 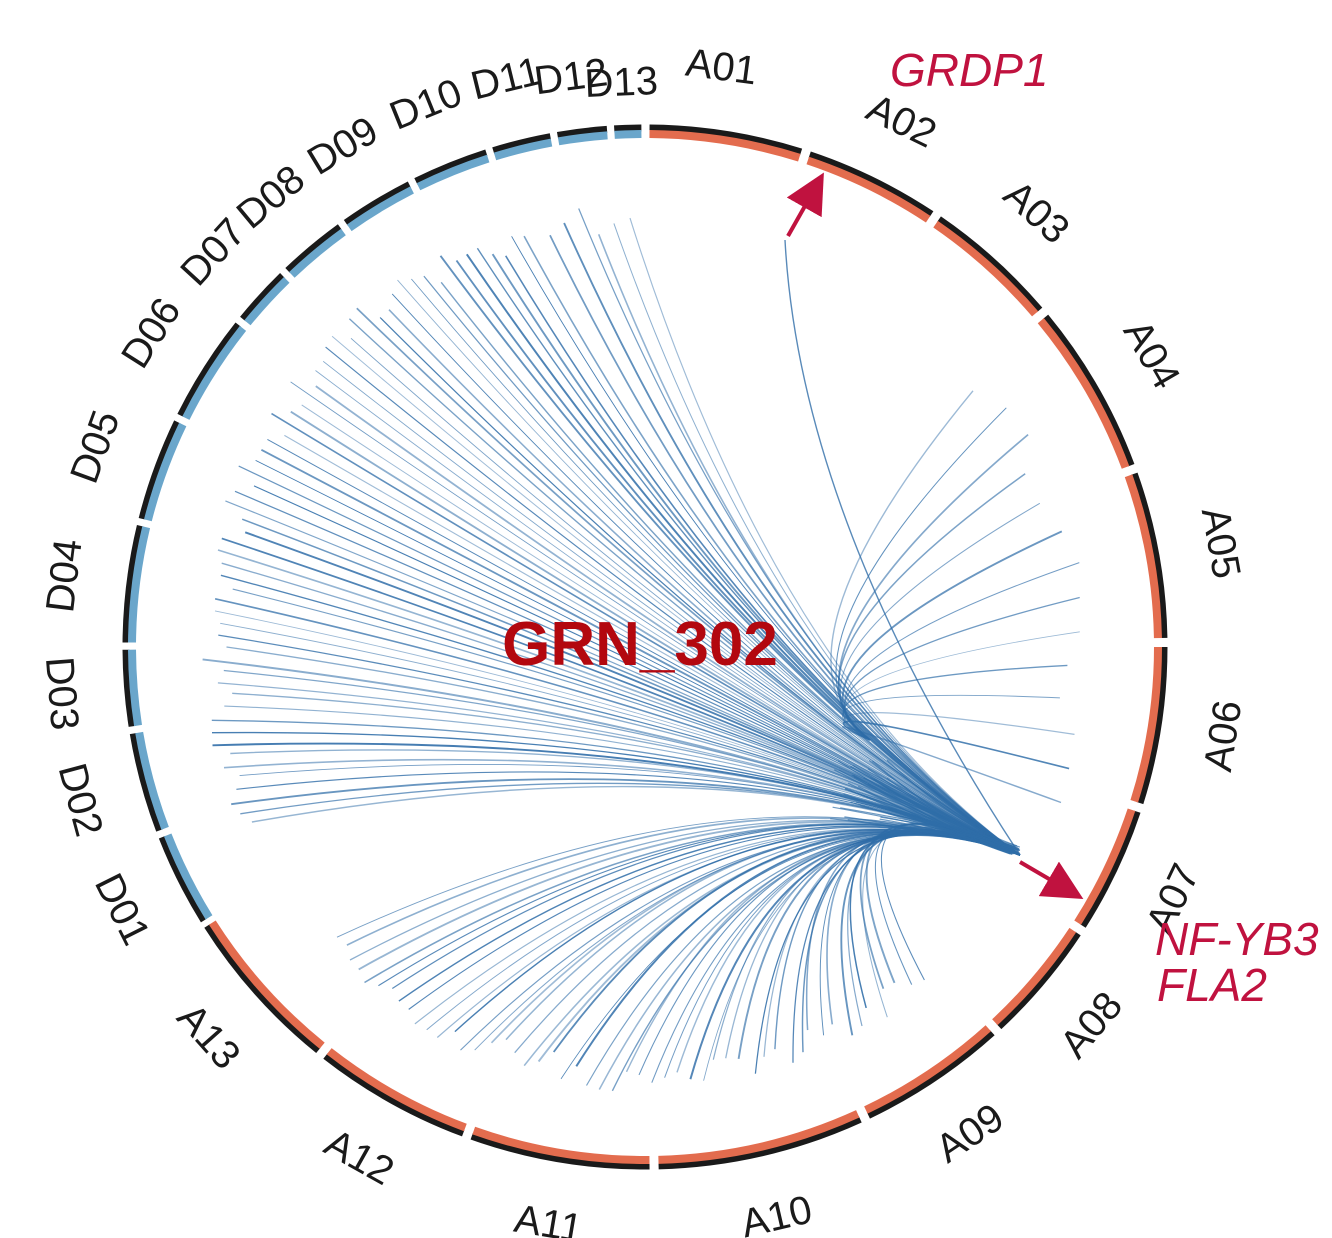 I want to click on chromosome-a12, so click(x=395, y=1092).